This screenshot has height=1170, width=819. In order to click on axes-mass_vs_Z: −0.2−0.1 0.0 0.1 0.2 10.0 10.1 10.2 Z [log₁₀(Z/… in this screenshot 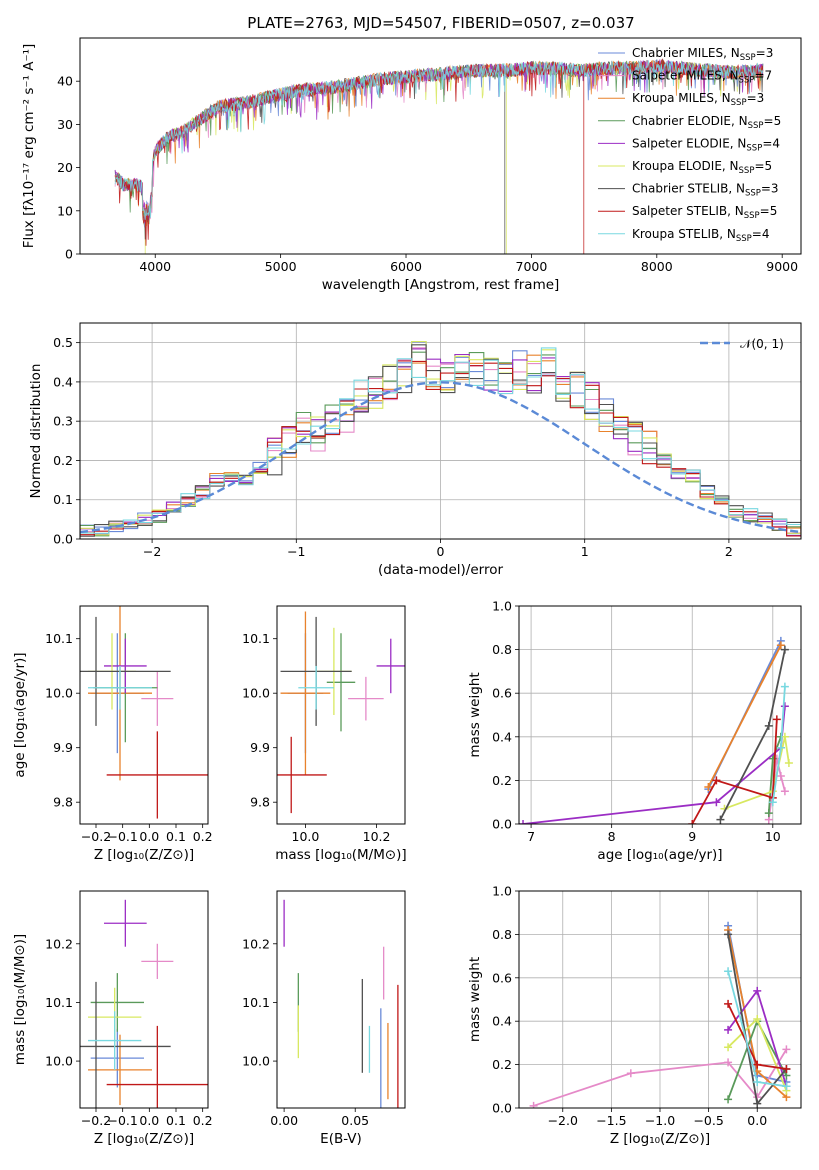, I will do `click(112, 1018)`.